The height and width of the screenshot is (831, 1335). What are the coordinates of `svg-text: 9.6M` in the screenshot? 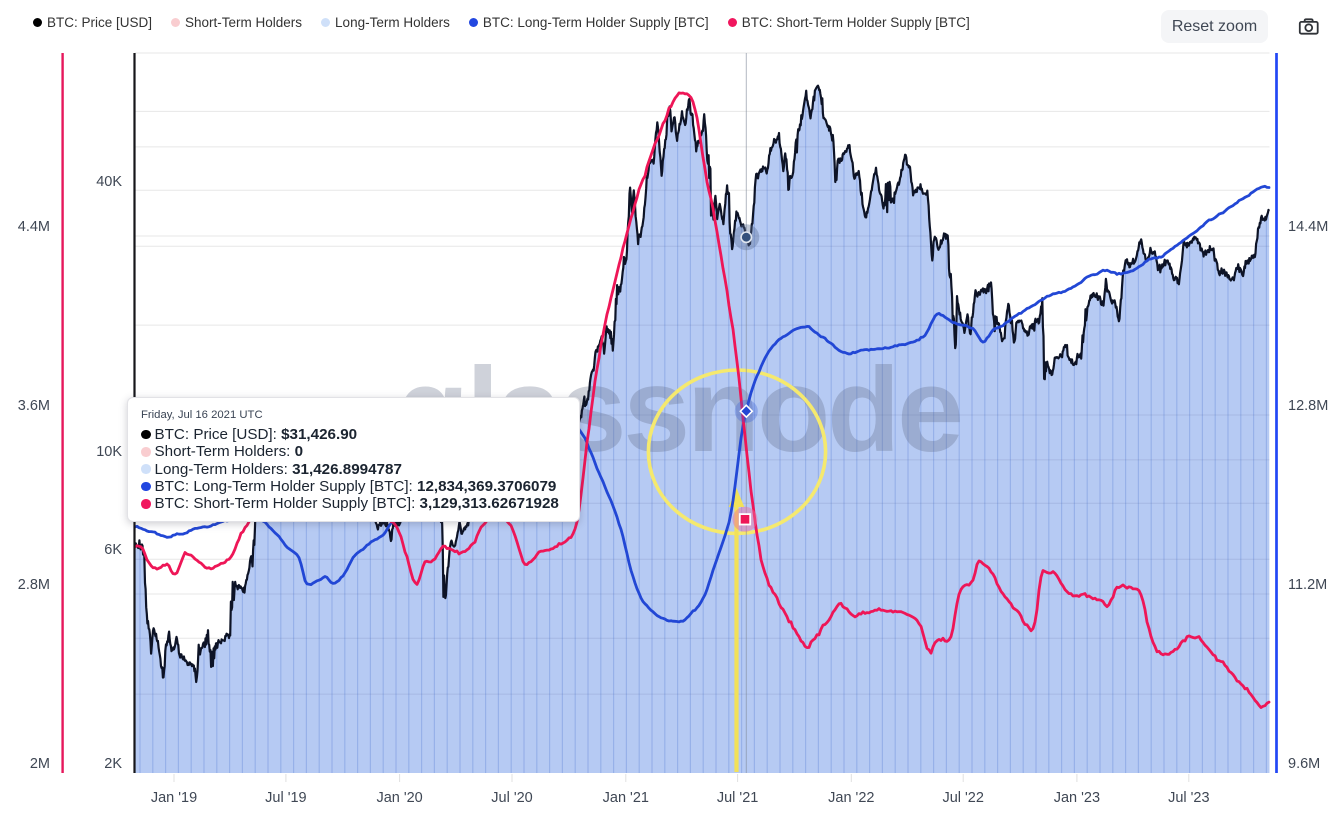 It's located at (1304, 764).